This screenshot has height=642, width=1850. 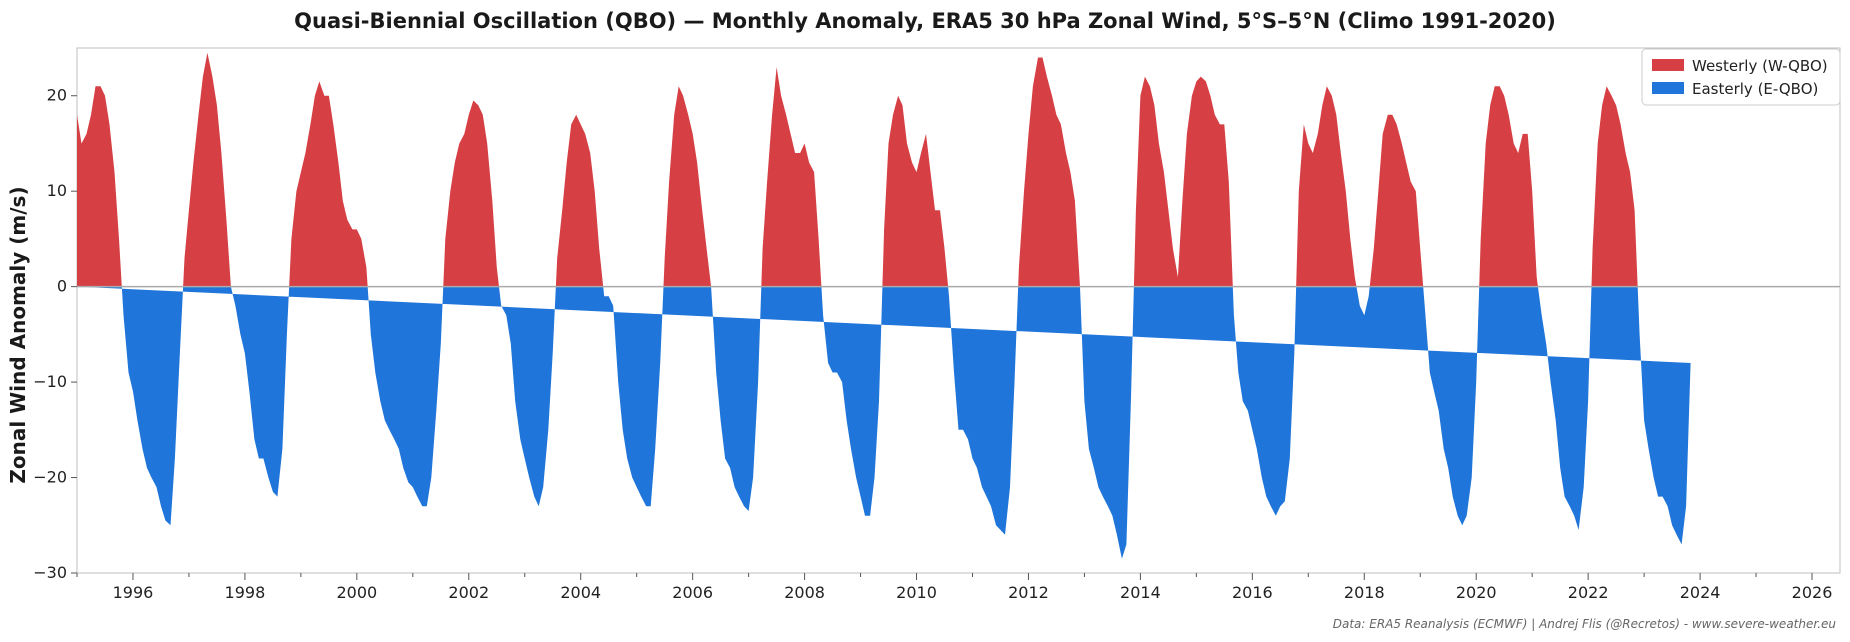 I want to click on legend-box, so click(x=1741, y=77).